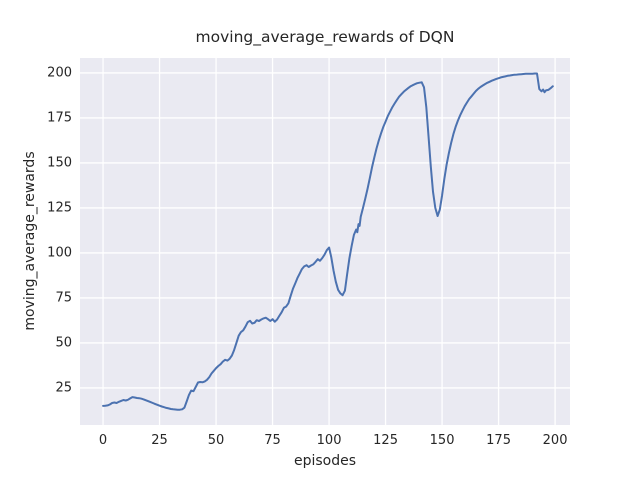 The image size is (640, 480). What do you see at coordinates (442, 440) in the screenshot?
I see `x-tick-label: 150` at bounding box center [442, 440].